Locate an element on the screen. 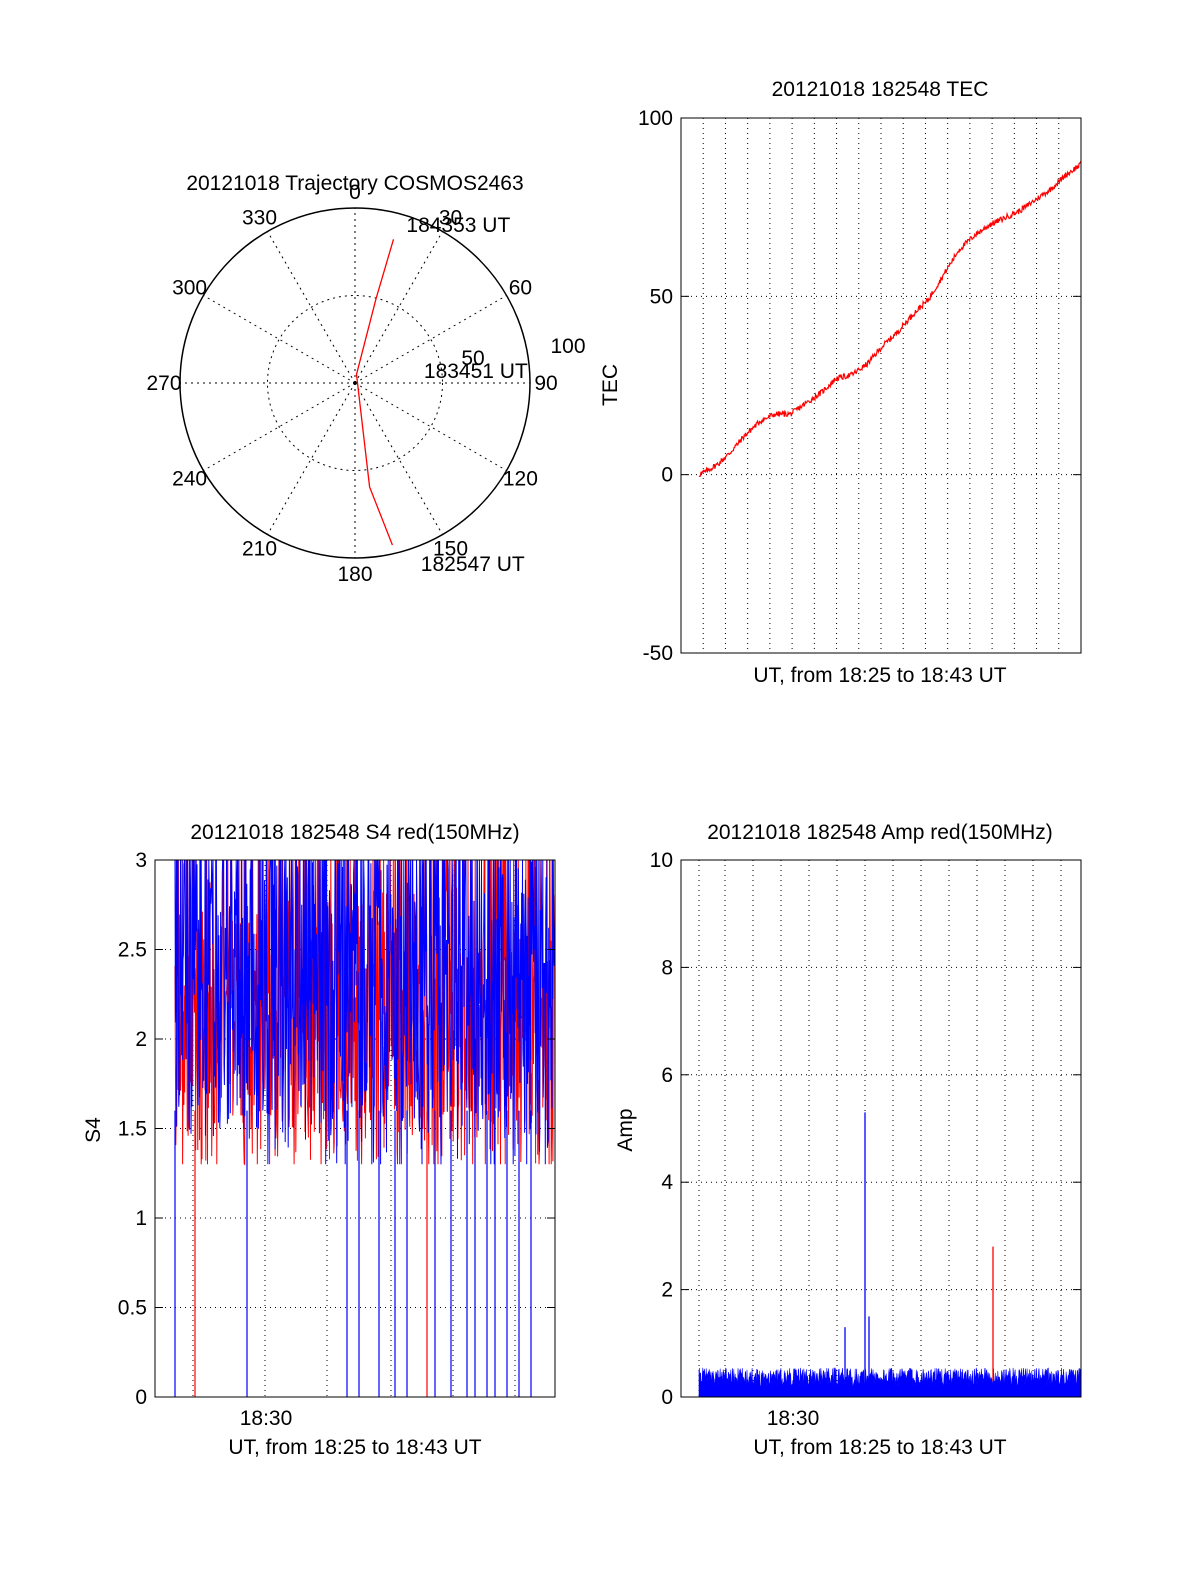 The height and width of the screenshot is (1575, 1200). polar-grid is located at coordinates (355, 383).